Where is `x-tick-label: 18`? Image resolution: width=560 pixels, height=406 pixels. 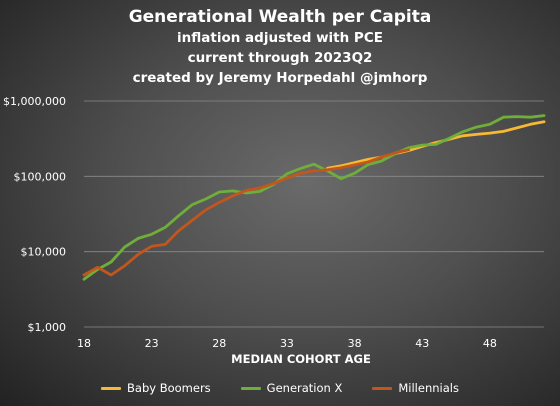 x-tick-label: 18 is located at coordinates (84, 343).